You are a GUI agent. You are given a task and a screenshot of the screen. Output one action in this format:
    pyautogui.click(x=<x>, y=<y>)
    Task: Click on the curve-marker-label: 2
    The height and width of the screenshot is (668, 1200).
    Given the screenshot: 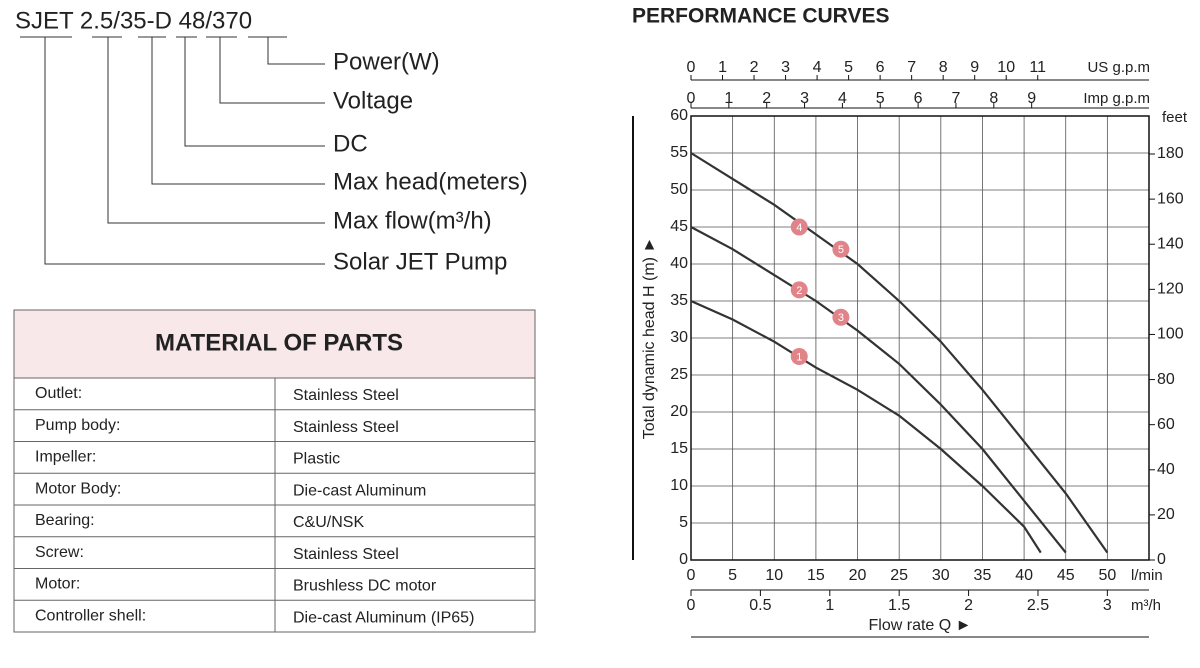 What is the action you would take?
    pyautogui.click(x=799, y=291)
    